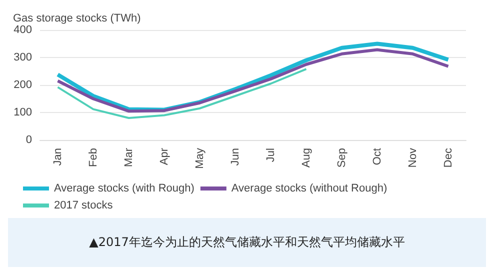  What do you see at coordinates (23, 30) in the screenshot?
I see `y-tick-label: 400` at bounding box center [23, 30].